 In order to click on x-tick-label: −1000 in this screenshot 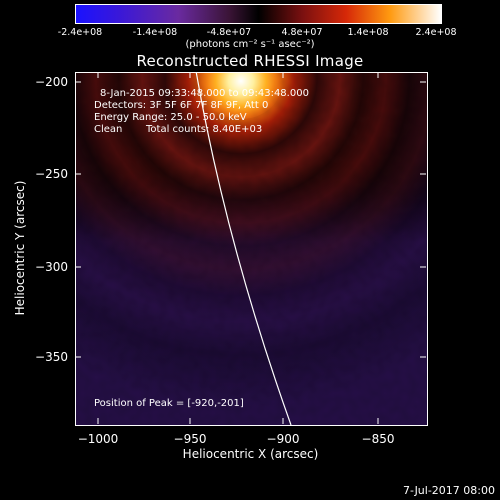, I will do `click(98, 439)`.